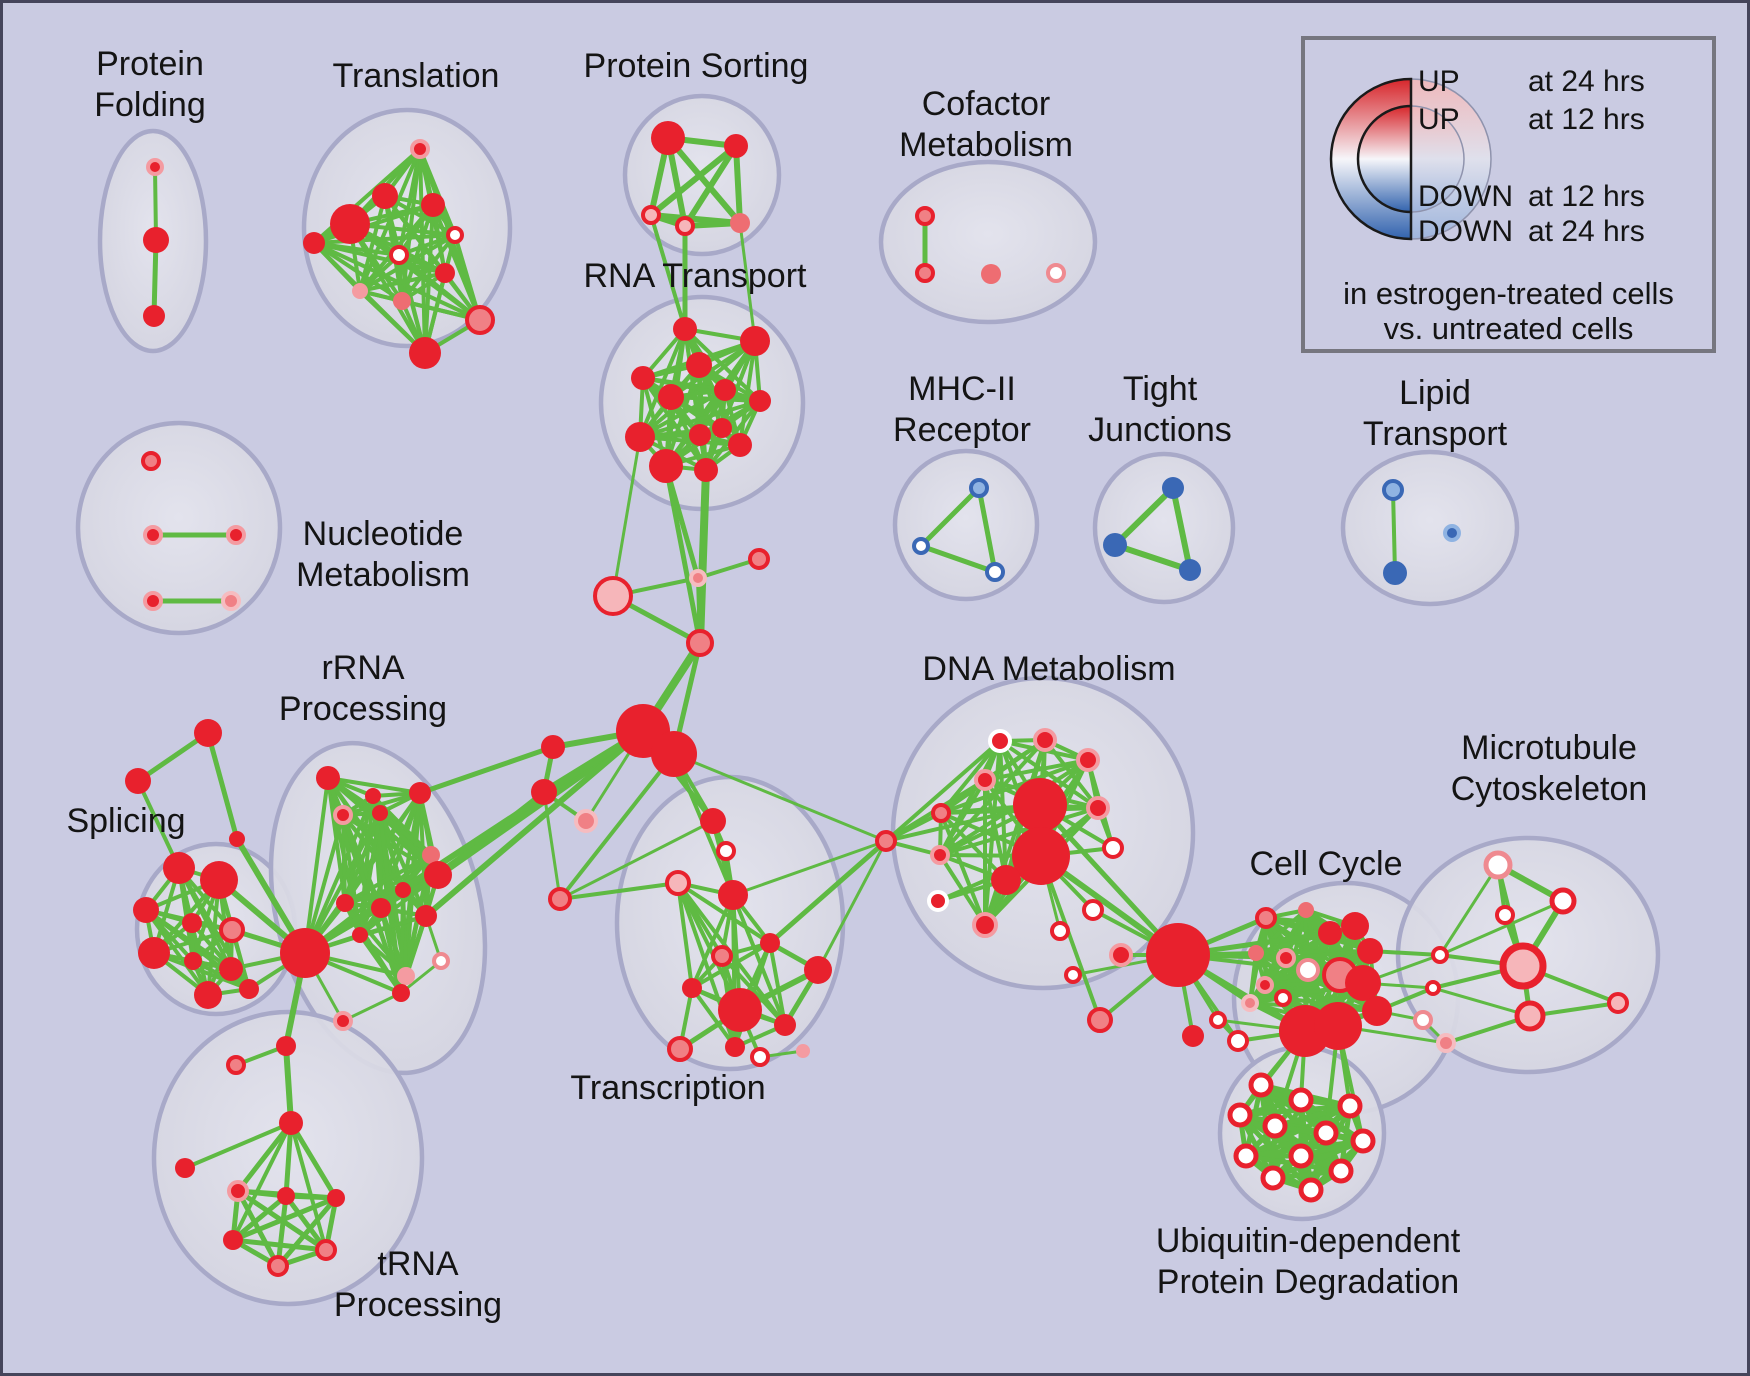 This screenshot has height=1376, width=1750. What do you see at coordinates (962, 389) in the screenshot?
I see `cluster-label-mhc-ii-receptor: MHC-II` at bounding box center [962, 389].